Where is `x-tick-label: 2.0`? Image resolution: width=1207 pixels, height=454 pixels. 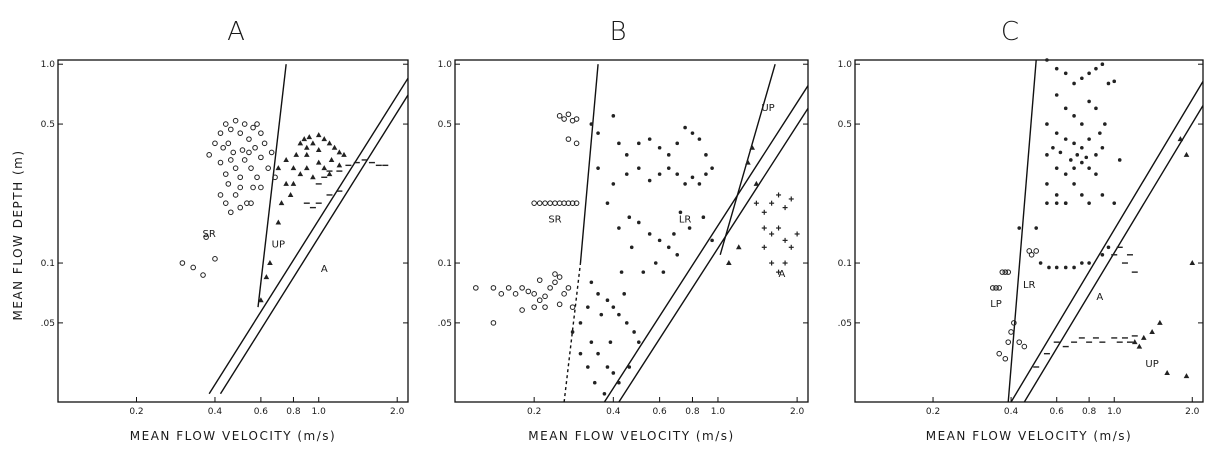 x-tick-label: 2.0 is located at coordinates (1192, 412).